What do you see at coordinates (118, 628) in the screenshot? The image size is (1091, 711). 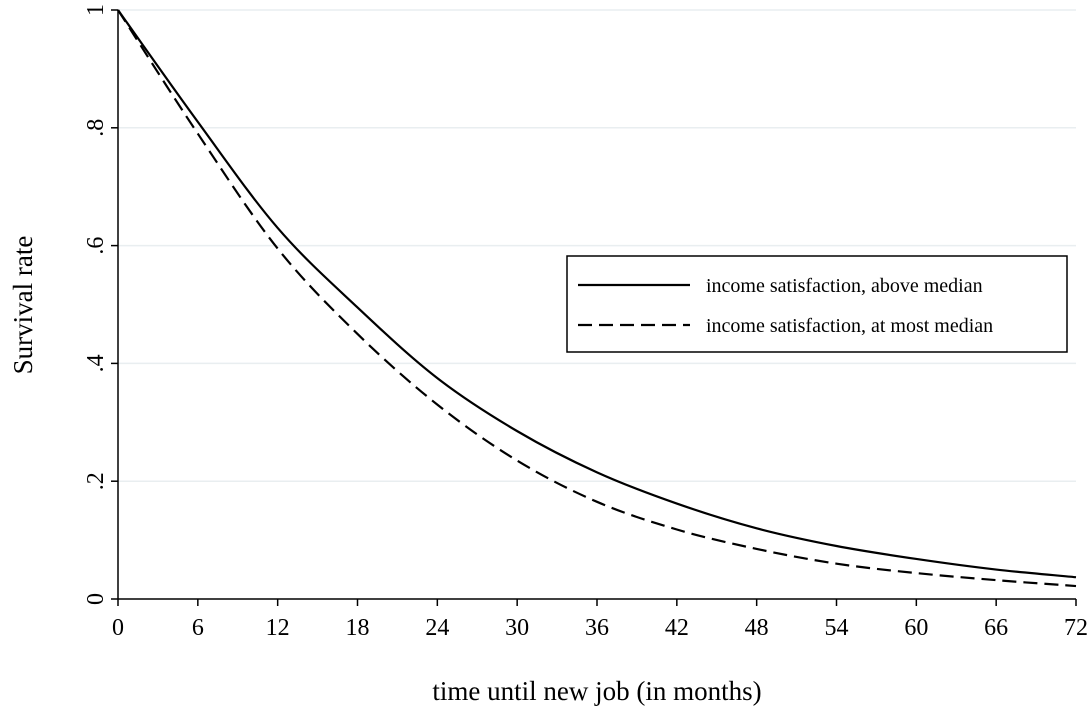 I see `x-tick-label-0: 0` at bounding box center [118, 628].